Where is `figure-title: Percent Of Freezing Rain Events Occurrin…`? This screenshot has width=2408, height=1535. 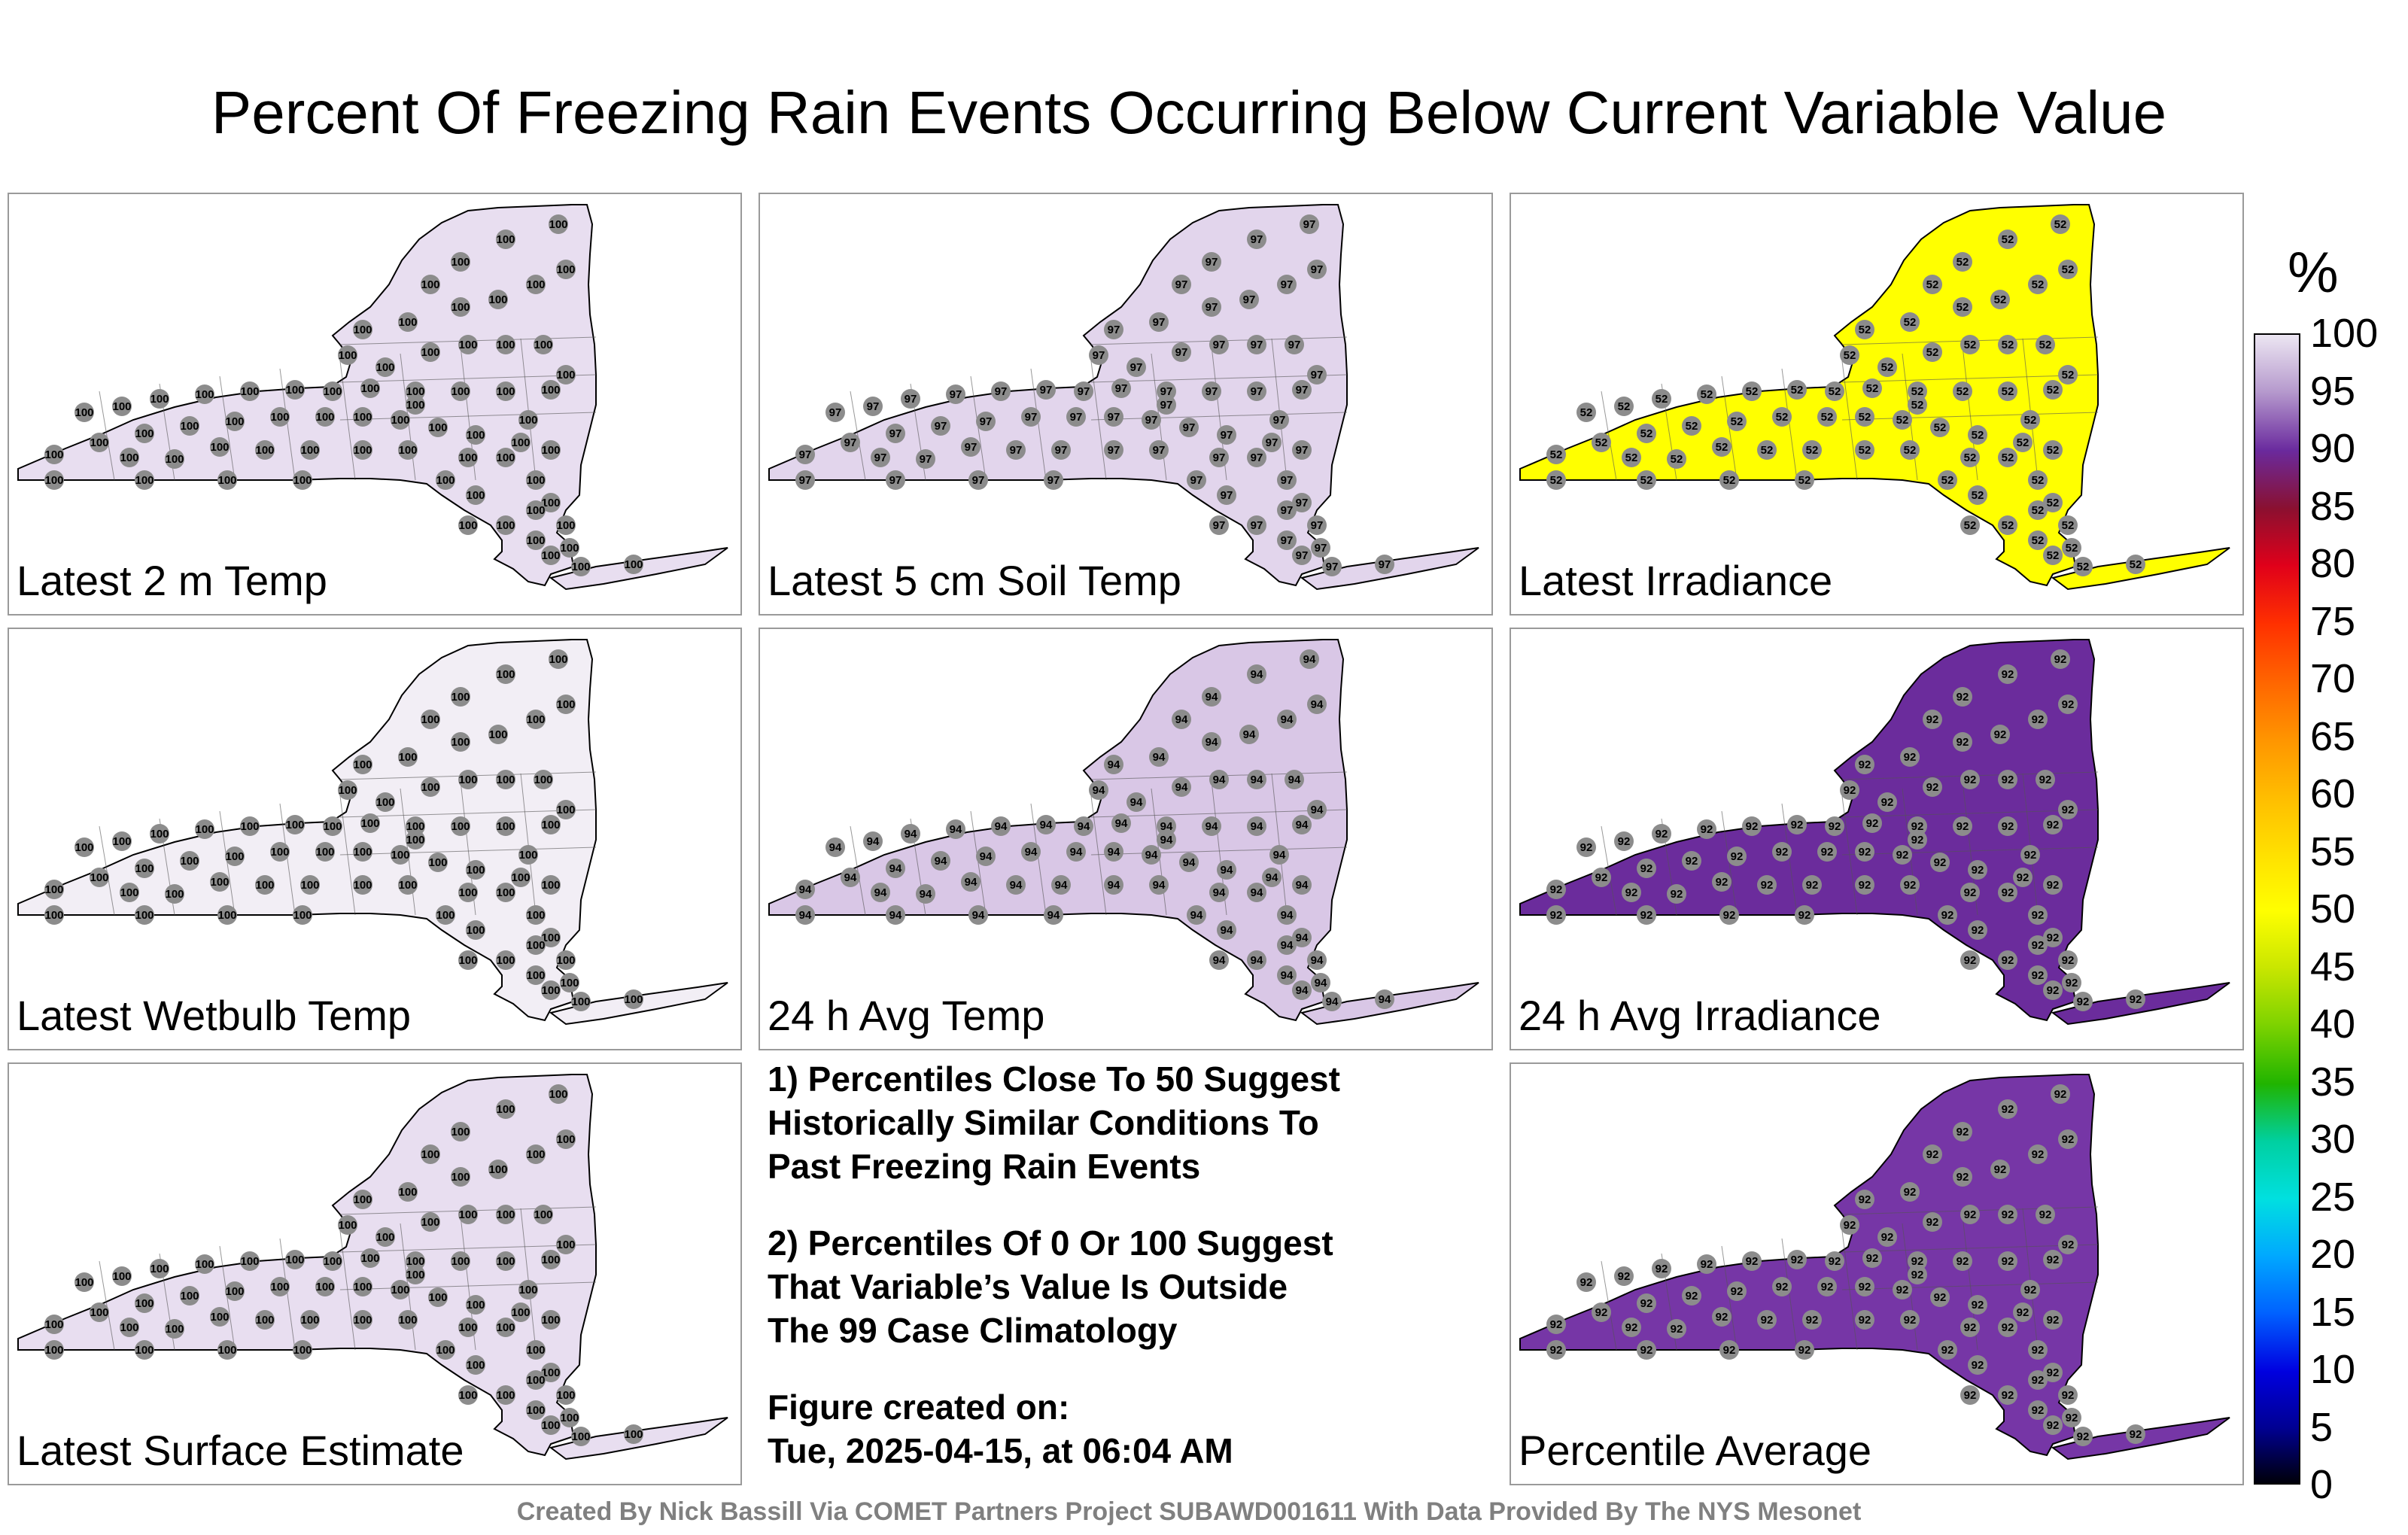 figure-title: Percent Of Freezing Rain Events Occurrin… is located at coordinates (1189, 112).